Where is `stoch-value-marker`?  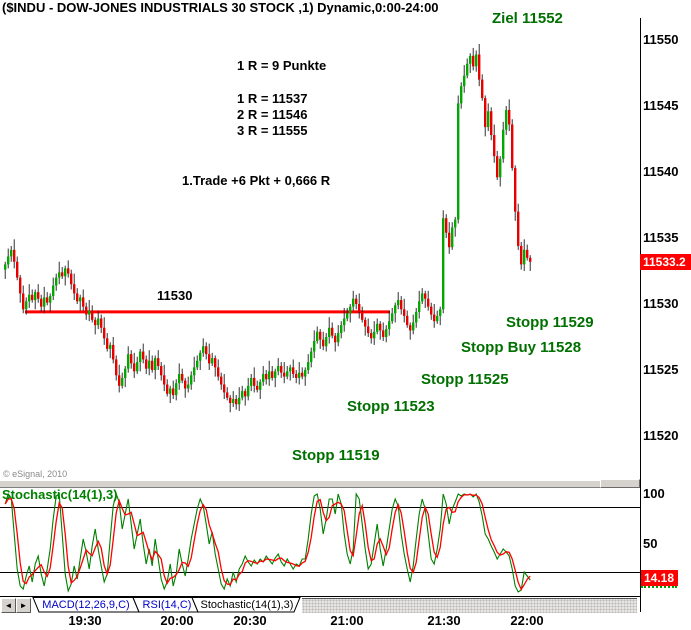
stoch-value-marker is located at coordinates (659, 587).